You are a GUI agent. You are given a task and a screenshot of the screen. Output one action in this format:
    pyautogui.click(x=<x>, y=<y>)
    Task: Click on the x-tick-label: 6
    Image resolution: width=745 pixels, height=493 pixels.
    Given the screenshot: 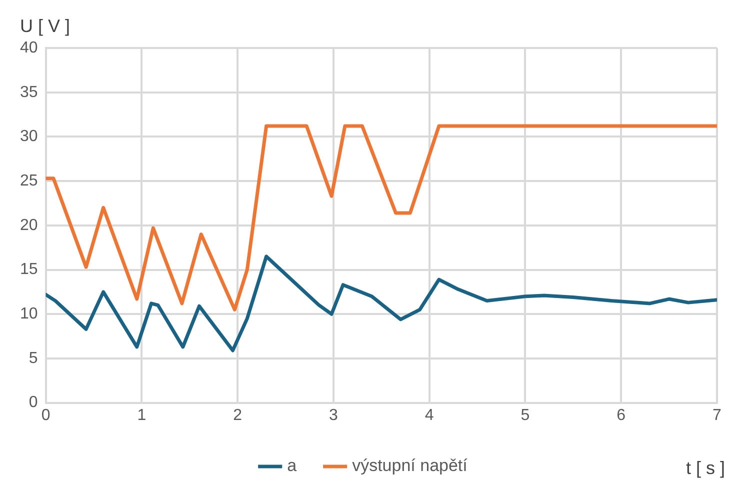 What is the action you would take?
    pyautogui.click(x=621, y=415)
    